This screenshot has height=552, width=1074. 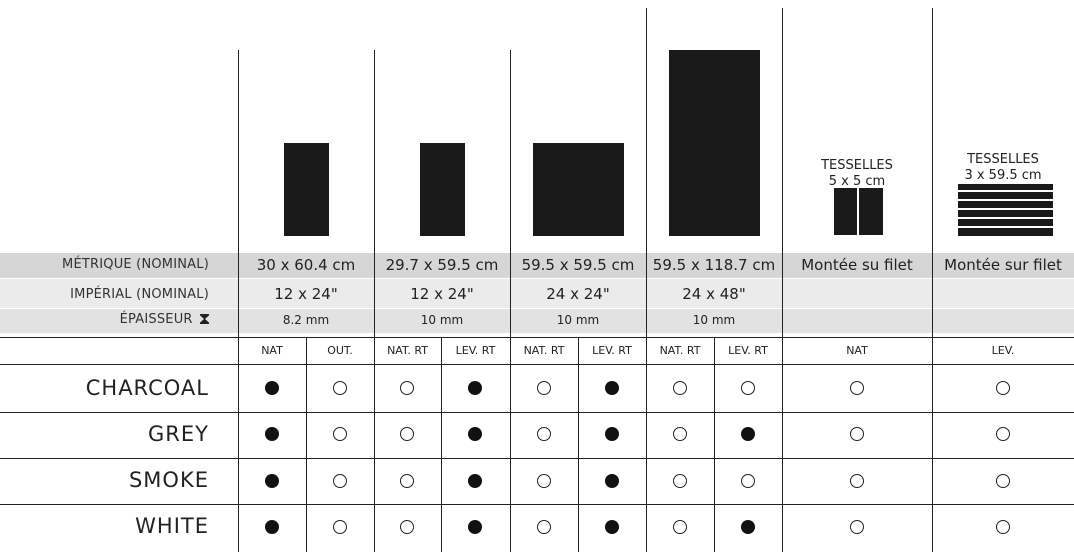 What do you see at coordinates (1003, 350) in the screenshot?
I see `finish-header: LEV.` at bounding box center [1003, 350].